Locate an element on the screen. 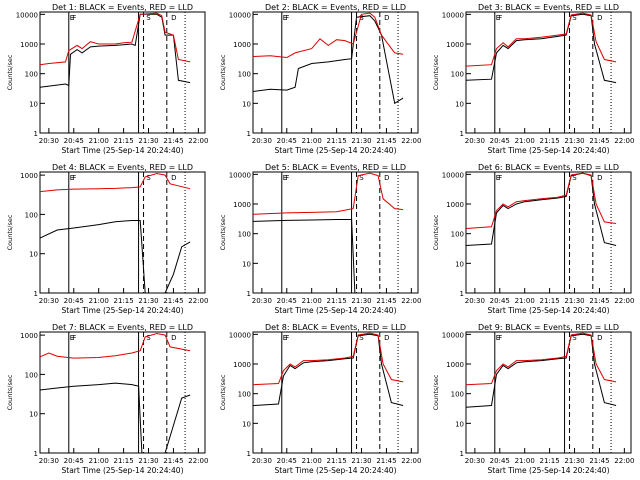 The image size is (640, 480). panel-title: Det 1: BLACK = Events, RED = LLD is located at coordinates (122, 7).